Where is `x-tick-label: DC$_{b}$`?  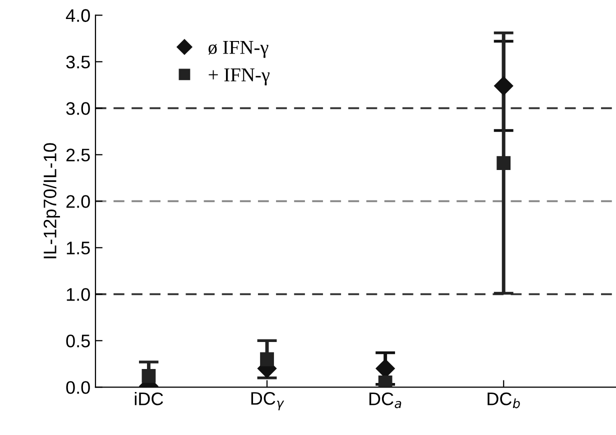 x-tick-label: DC$_{b}$ is located at coordinates (504, 400).